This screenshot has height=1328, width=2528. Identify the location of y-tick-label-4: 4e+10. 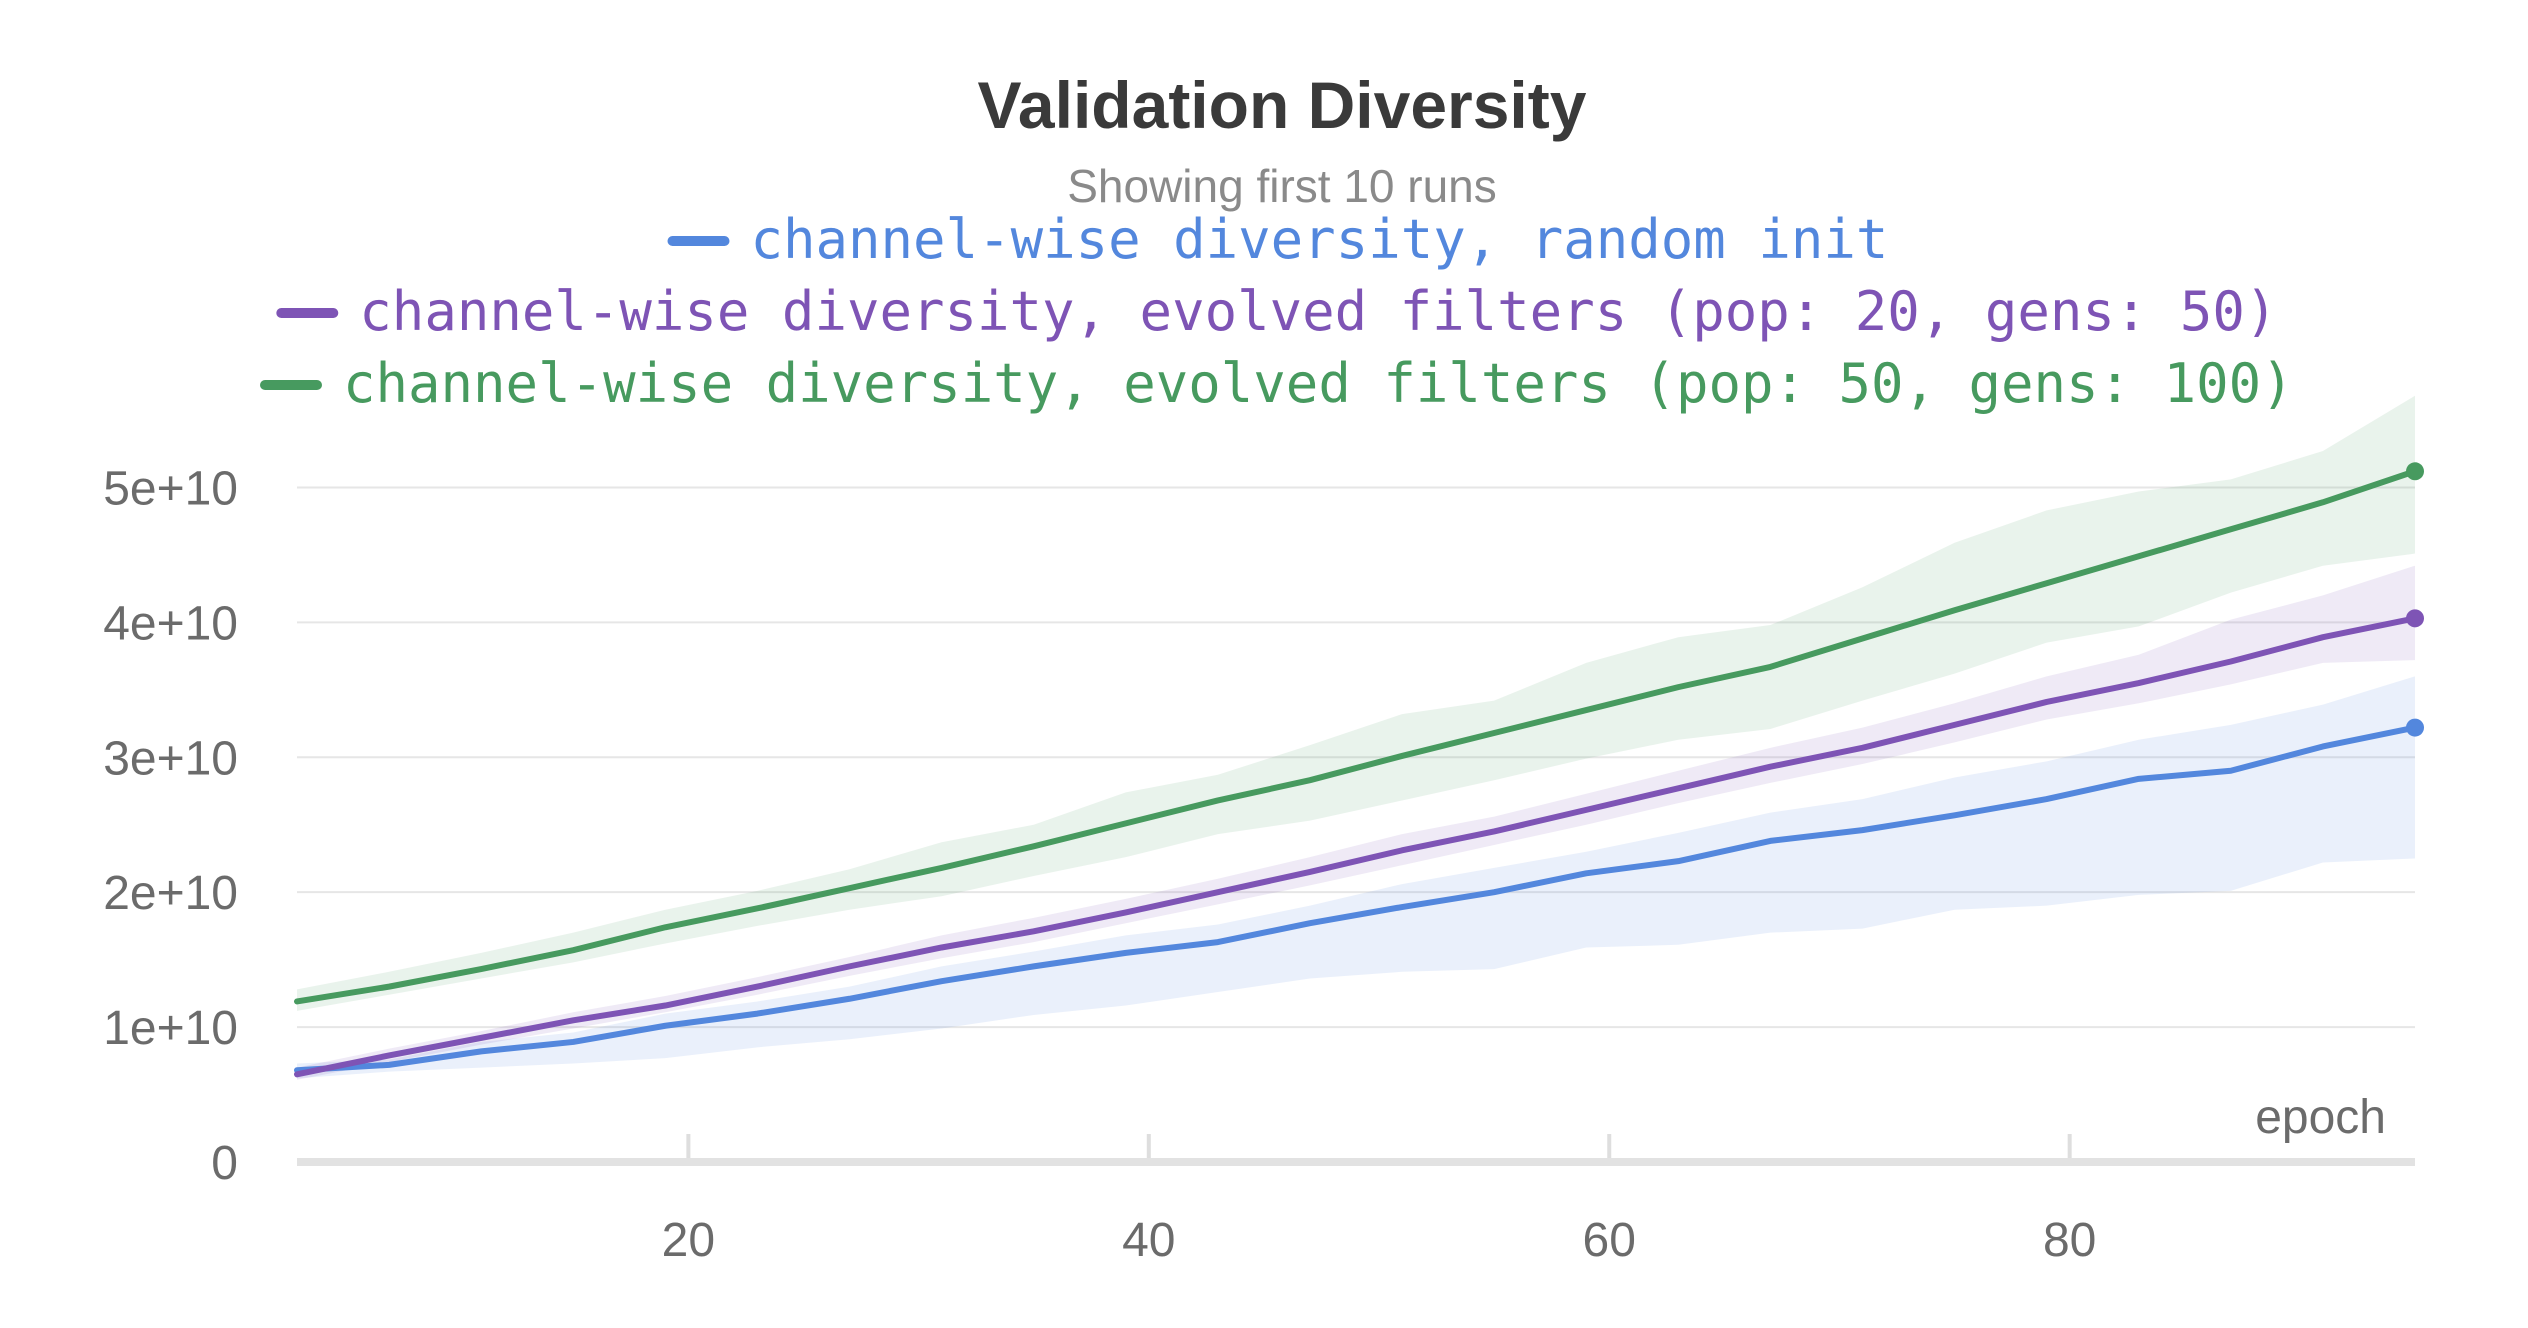
(170, 623).